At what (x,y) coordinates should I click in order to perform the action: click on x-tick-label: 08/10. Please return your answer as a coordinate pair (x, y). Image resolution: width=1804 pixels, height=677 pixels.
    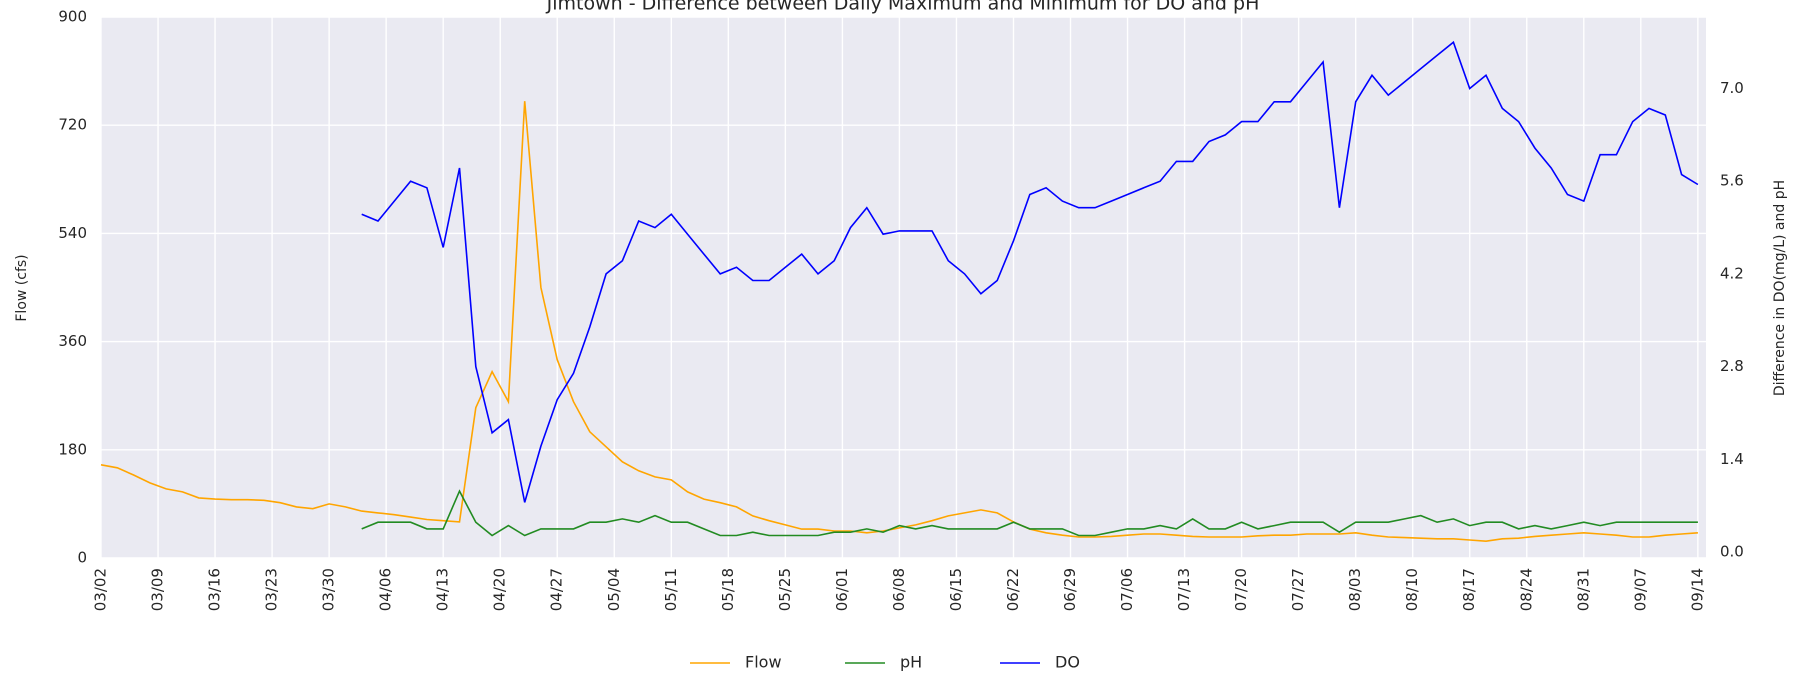
    Looking at the image, I should click on (1412, 589).